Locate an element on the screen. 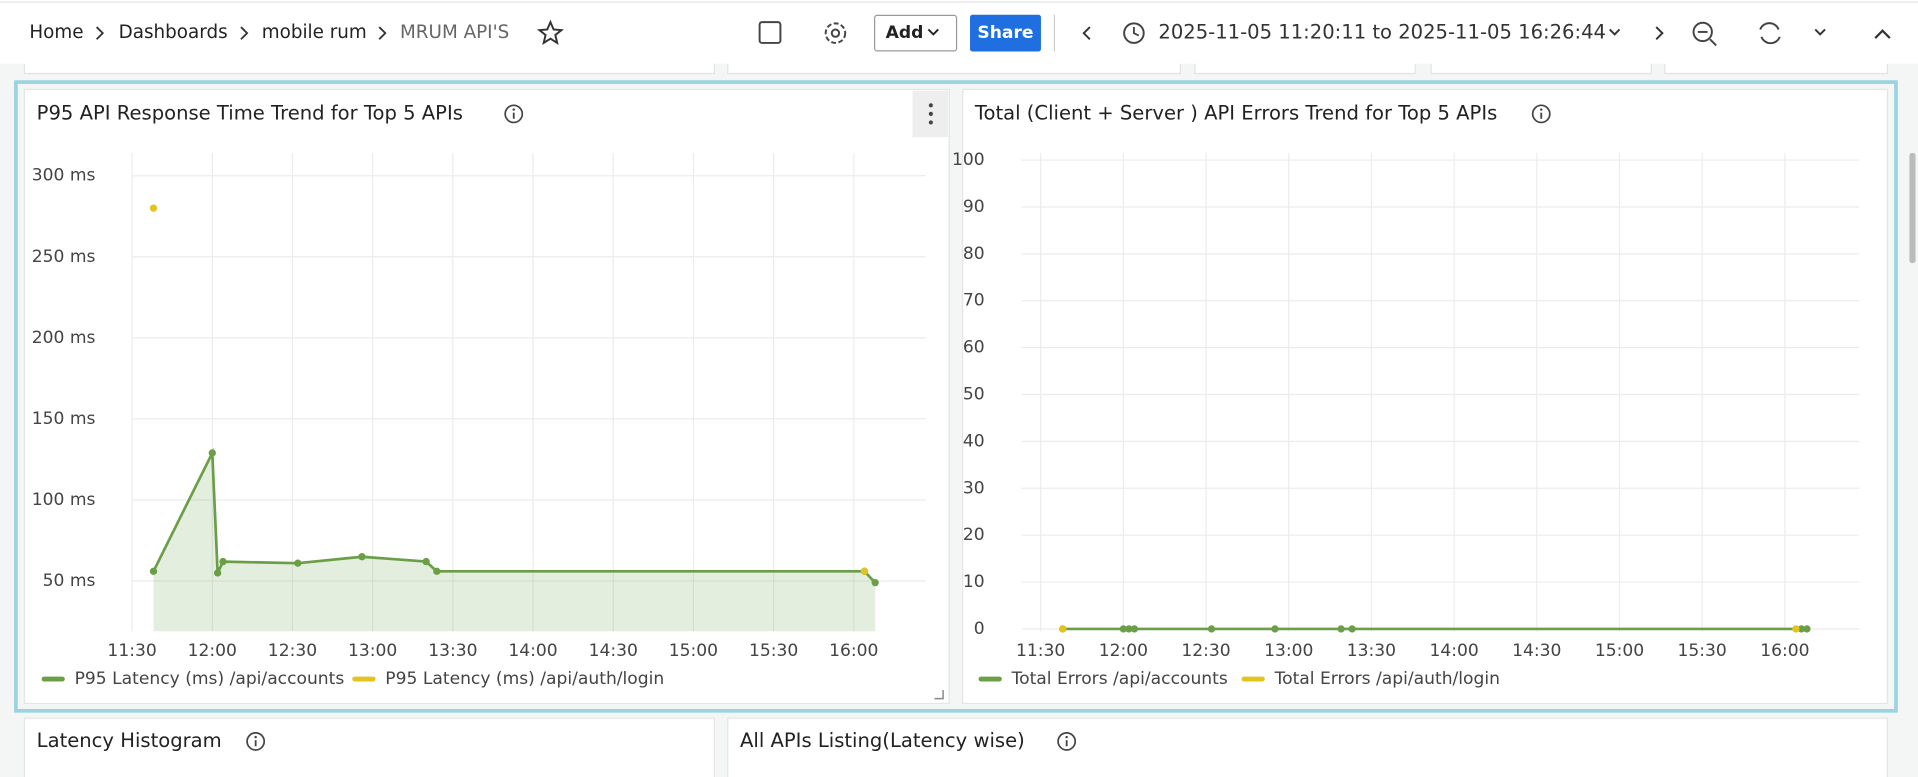  y-tick-label: 100 ms is located at coordinates (64, 500).